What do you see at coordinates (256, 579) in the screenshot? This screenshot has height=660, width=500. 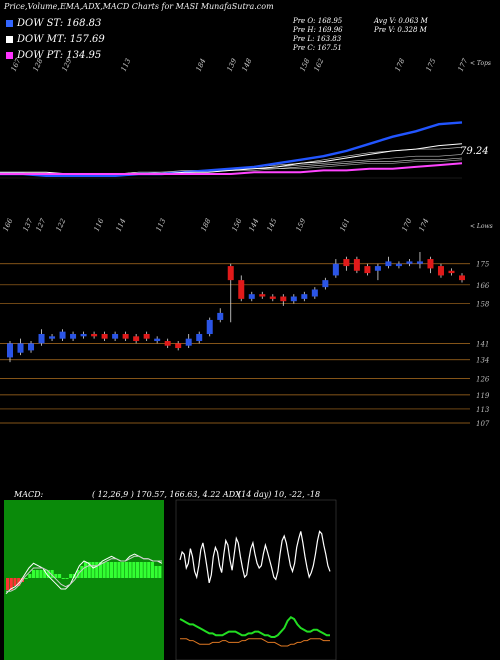 I see `adx-panel-bg` at bounding box center [256, 579].